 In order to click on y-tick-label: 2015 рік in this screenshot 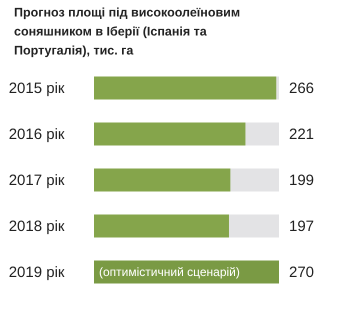, I will do `click(36, 88)`.